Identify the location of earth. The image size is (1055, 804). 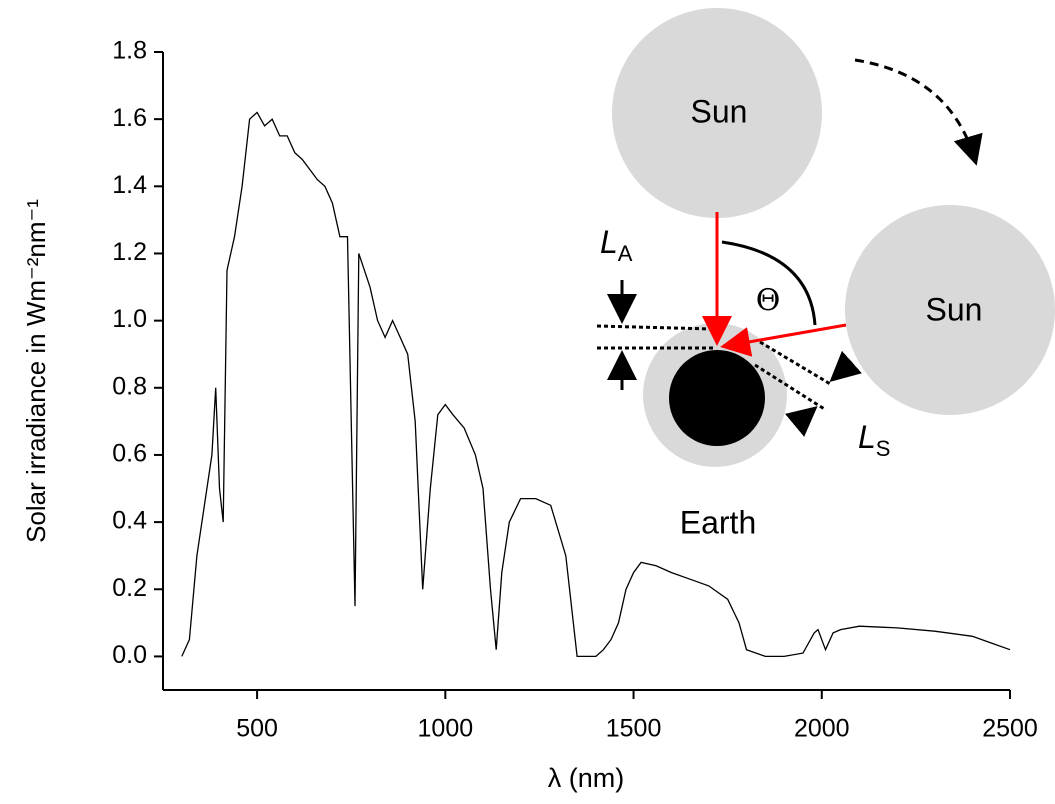
(717, 398).